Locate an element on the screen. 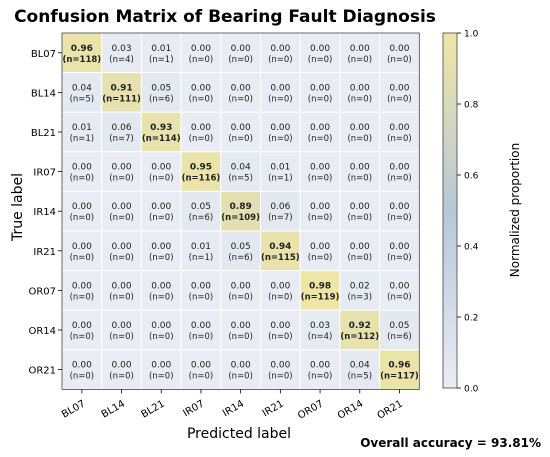  cell-proportion: 0.05 is located at coordinates (399, 326).